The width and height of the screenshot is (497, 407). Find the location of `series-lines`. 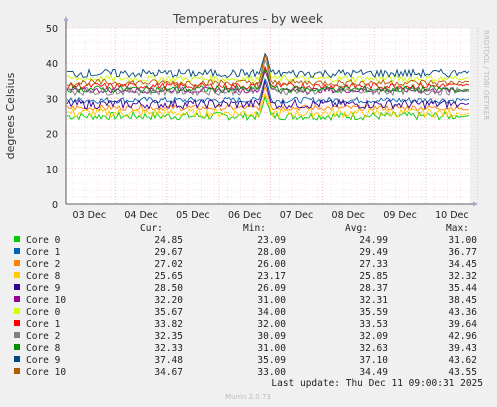

series-lines is located at coordinates (268, 87).